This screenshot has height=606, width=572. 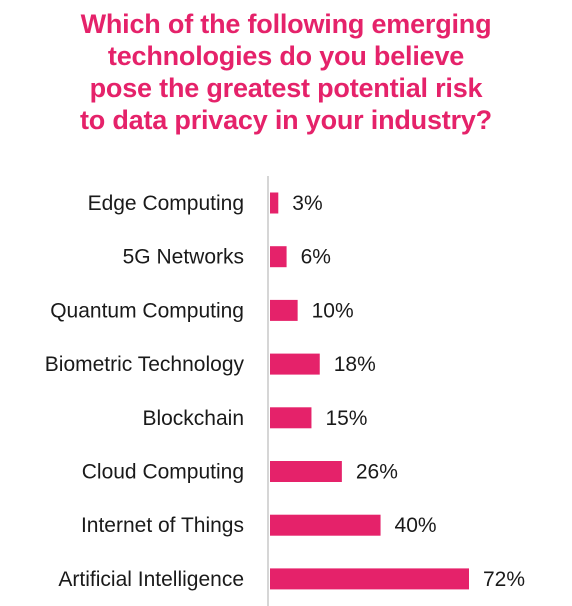 I want to click on title-line-2: technologies do you believe, so click(x=286, y=56).